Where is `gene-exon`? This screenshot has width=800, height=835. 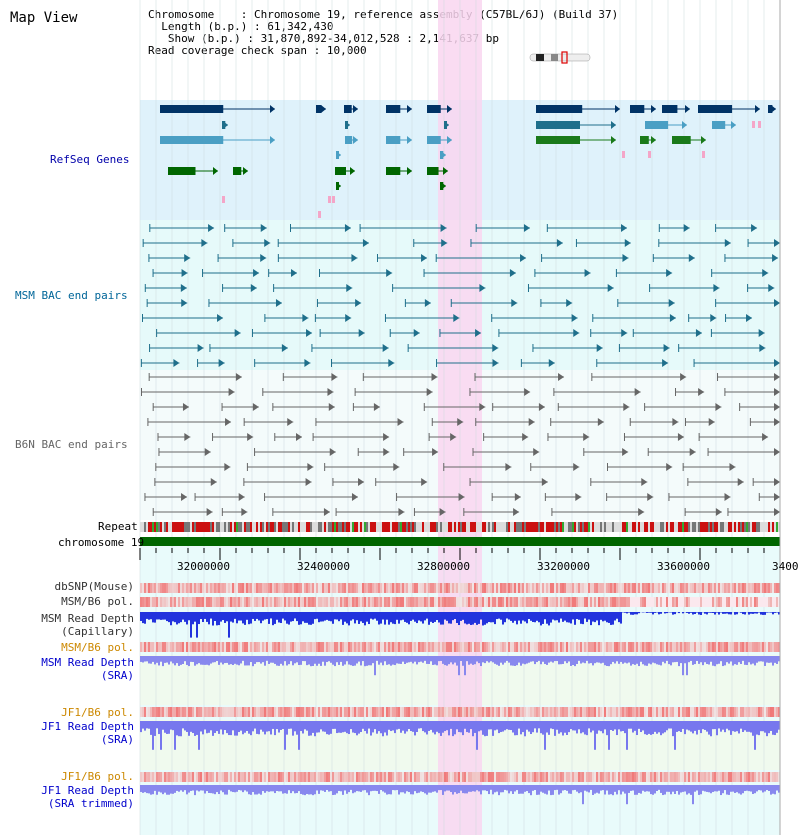 gene-exon is located at coordinates (393, 171).